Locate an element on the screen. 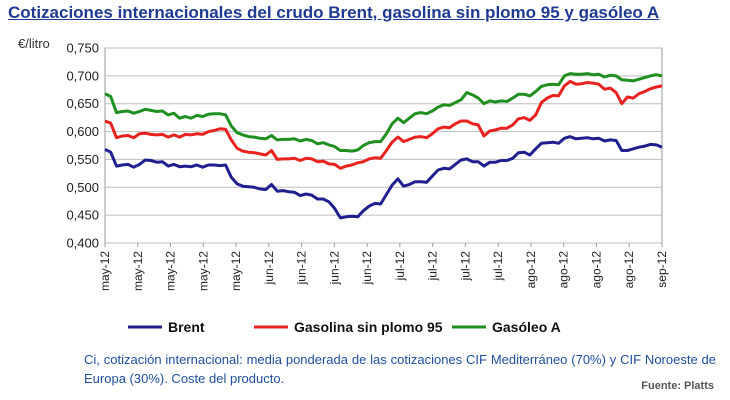 This screenshot has height=400, width=730. y-tick-label: 0,600 is located at coordinates (82, 131).